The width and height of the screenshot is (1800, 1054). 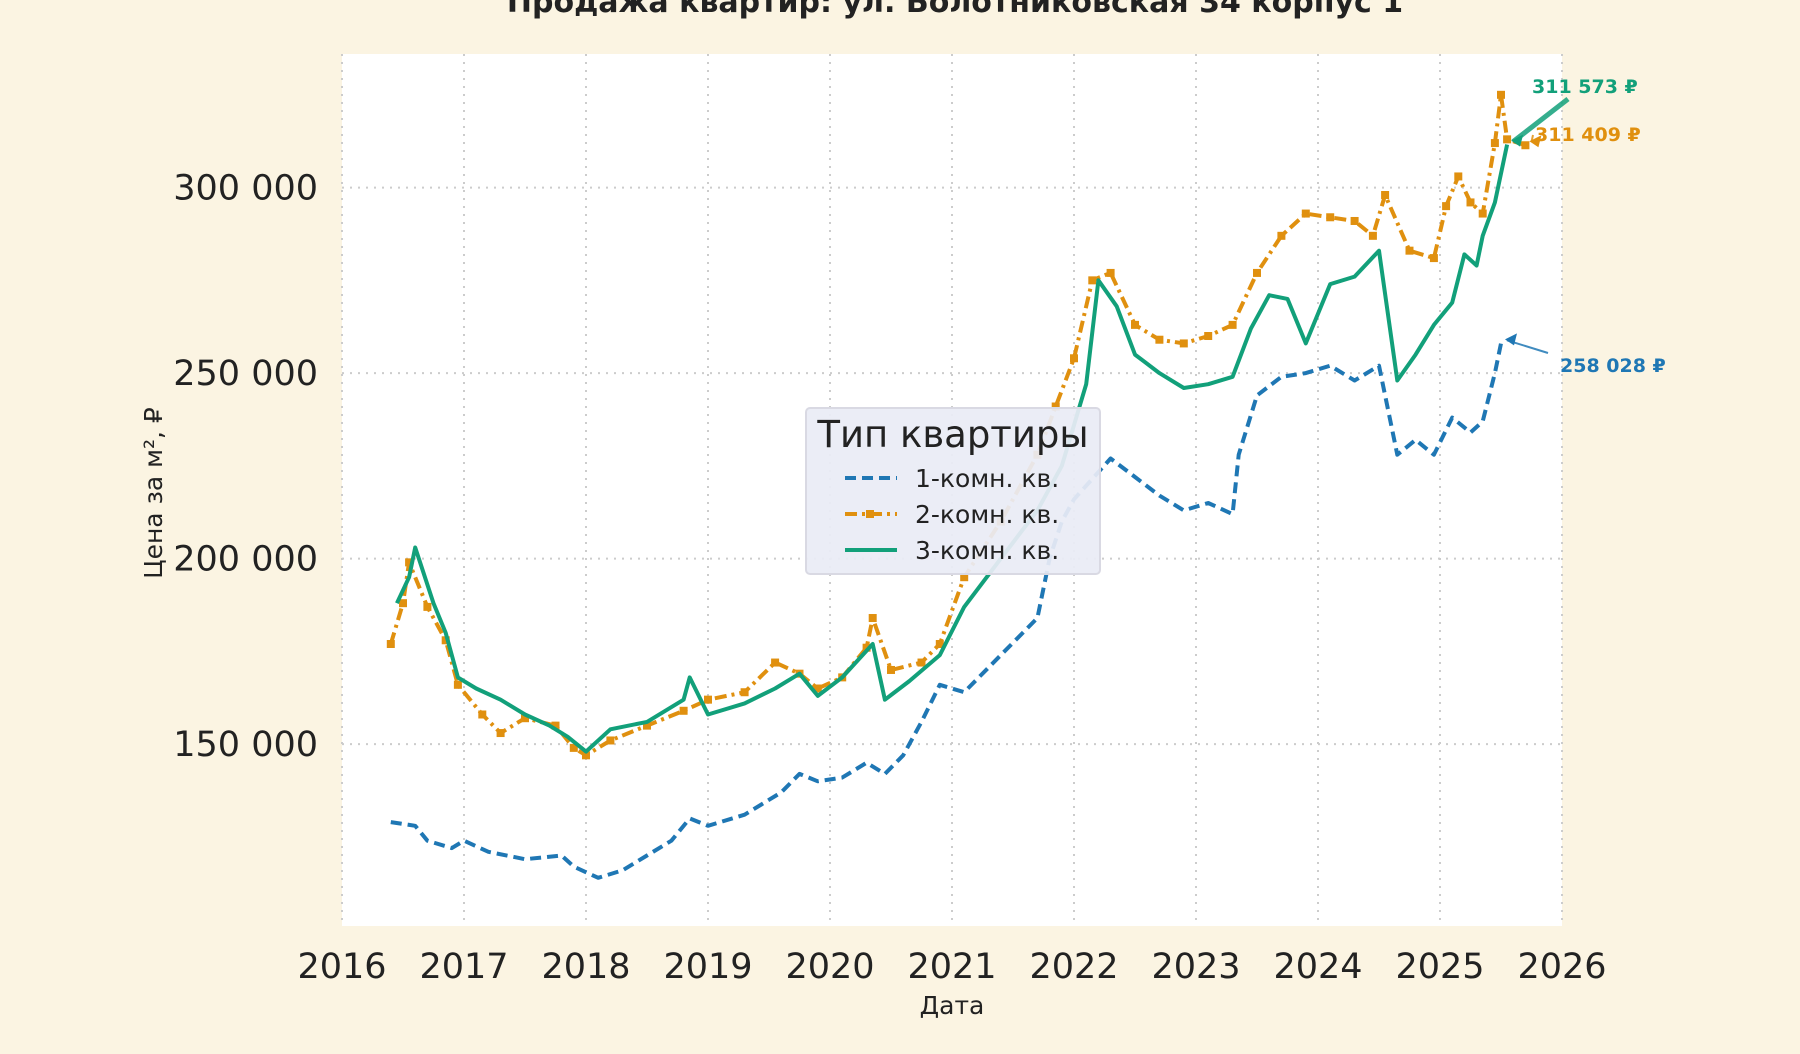 What do you see at coordinates (952, 1005) in the screenshot?
I see `x-axis-label: Дата` at bounding box center [952, 1005].